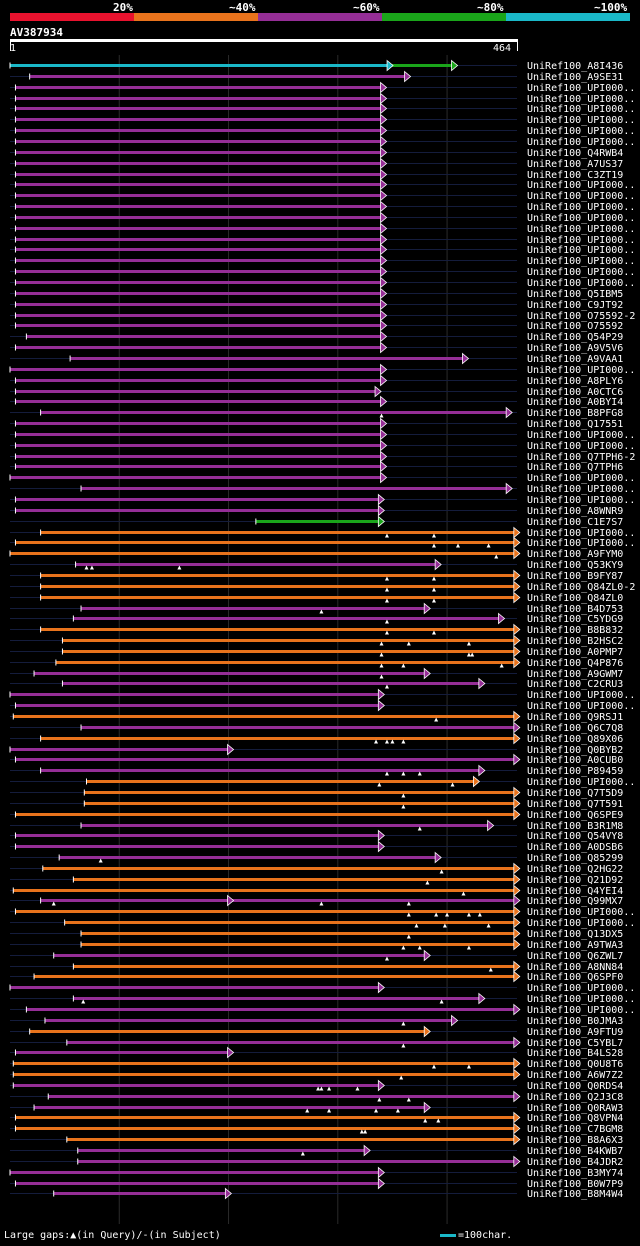 This screenshot has width=640, height=1246. I want to click on hit-label: UniRef100_C1E7S7, so click(575, 522).